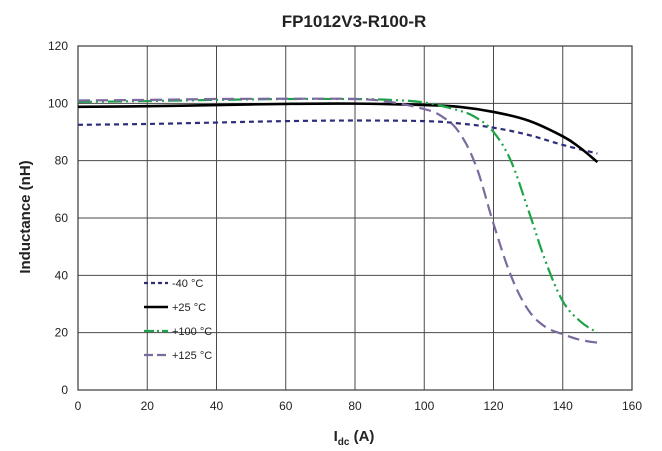  I want to click on x-tick-label: 40, so click(217, 406).